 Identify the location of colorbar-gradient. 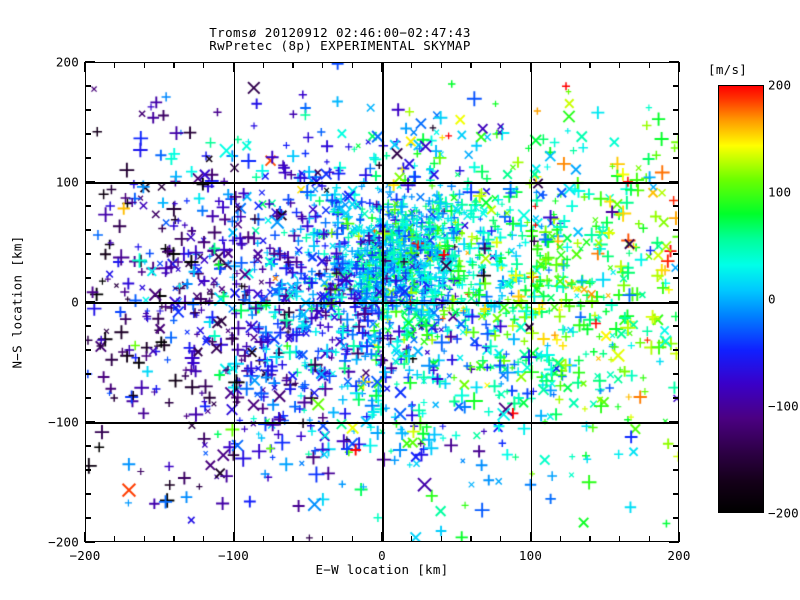
(741, 299).